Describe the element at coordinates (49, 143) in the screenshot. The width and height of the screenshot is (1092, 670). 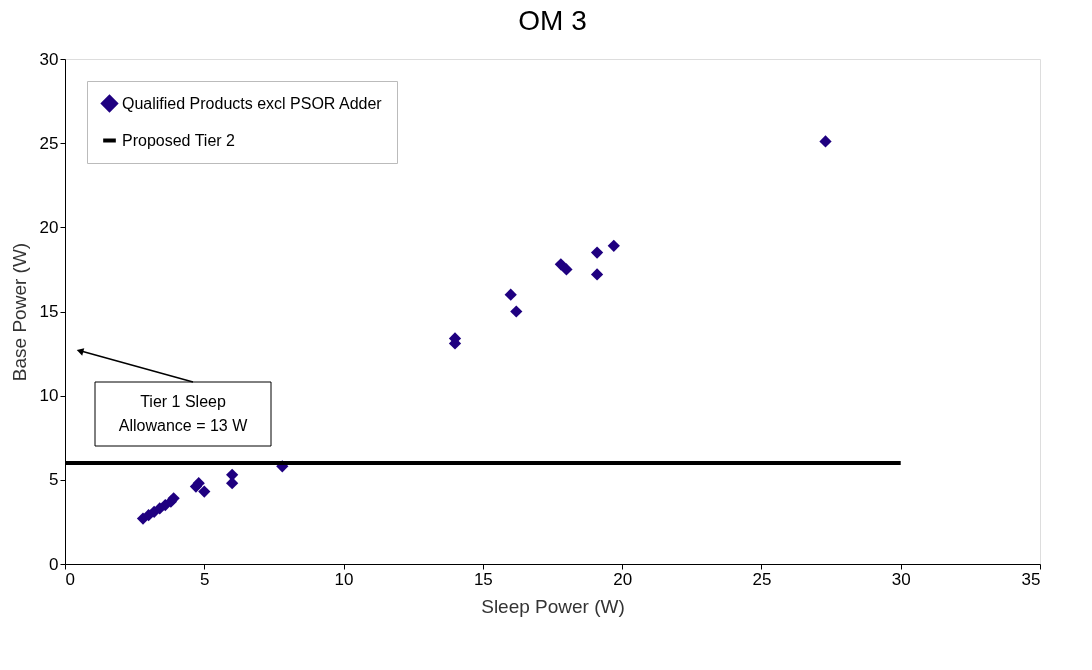
I see `y-tick-label: 25` at that location.